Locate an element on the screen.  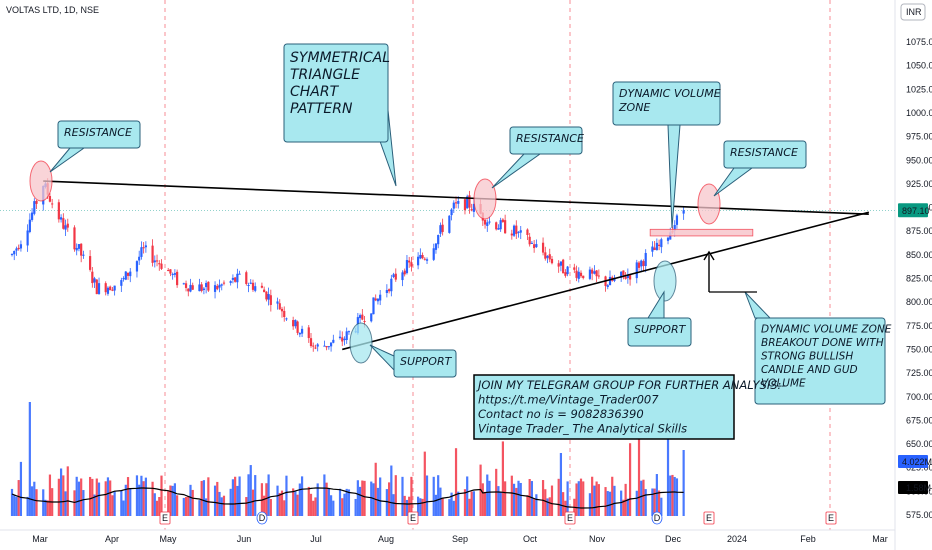
time-tick-label: Sep is located at coordinates (460, 539).